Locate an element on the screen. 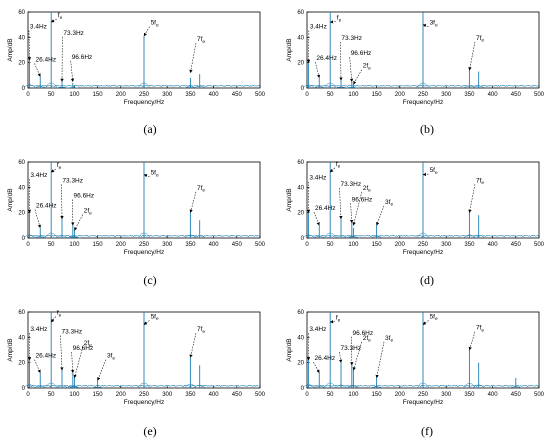 Image resolution: width=550 pixels, height=444 pixels. y-tick-label-c-1: 20 is located at coordinates (21, 214).